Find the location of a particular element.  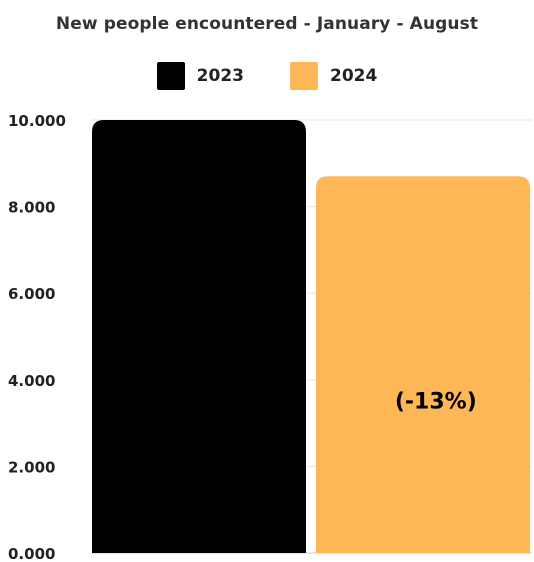

y-tick-label-10000: 10.000 is located at coordinates (37, 121).